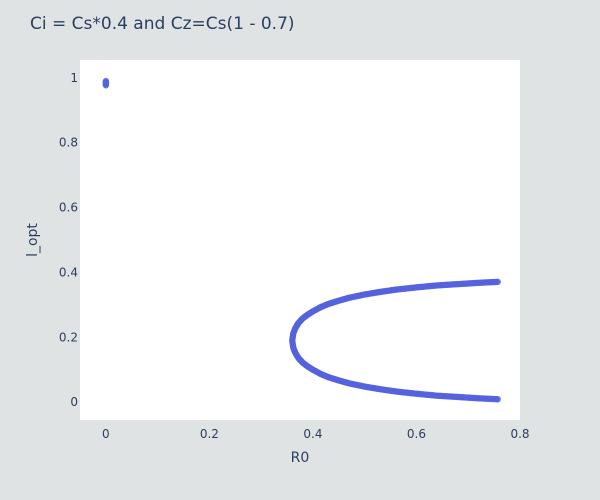 This screenshot has width=600, height=500. I want to click on chart-title: Ci = Cs*0.4 and Cz=Cs(1 - 0.7), so click(162, 24).